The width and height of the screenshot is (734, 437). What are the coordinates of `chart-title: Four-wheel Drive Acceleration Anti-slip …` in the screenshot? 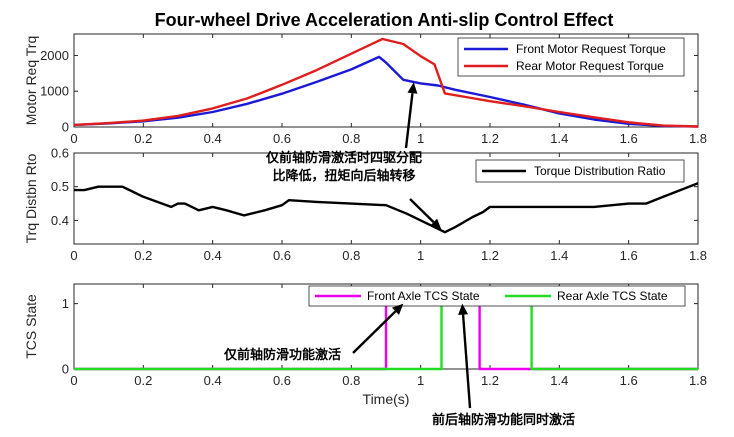 It's located at (384, 20).